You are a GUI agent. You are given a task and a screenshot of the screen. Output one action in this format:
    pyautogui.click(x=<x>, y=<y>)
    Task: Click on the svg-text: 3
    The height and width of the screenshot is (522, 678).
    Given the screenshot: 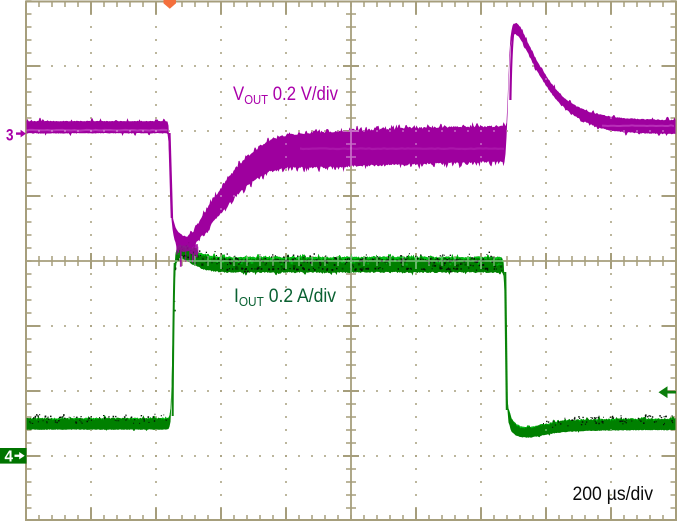 What is the action you would take?
    pyautogui.click(x=10, y=135)
    